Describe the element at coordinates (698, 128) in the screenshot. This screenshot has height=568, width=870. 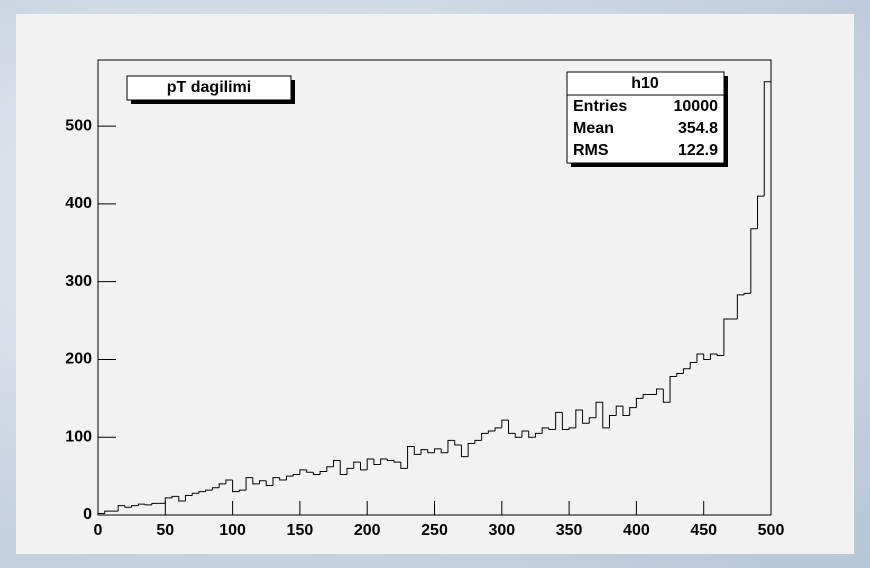
I see `stats-value: 354.8` at that location.